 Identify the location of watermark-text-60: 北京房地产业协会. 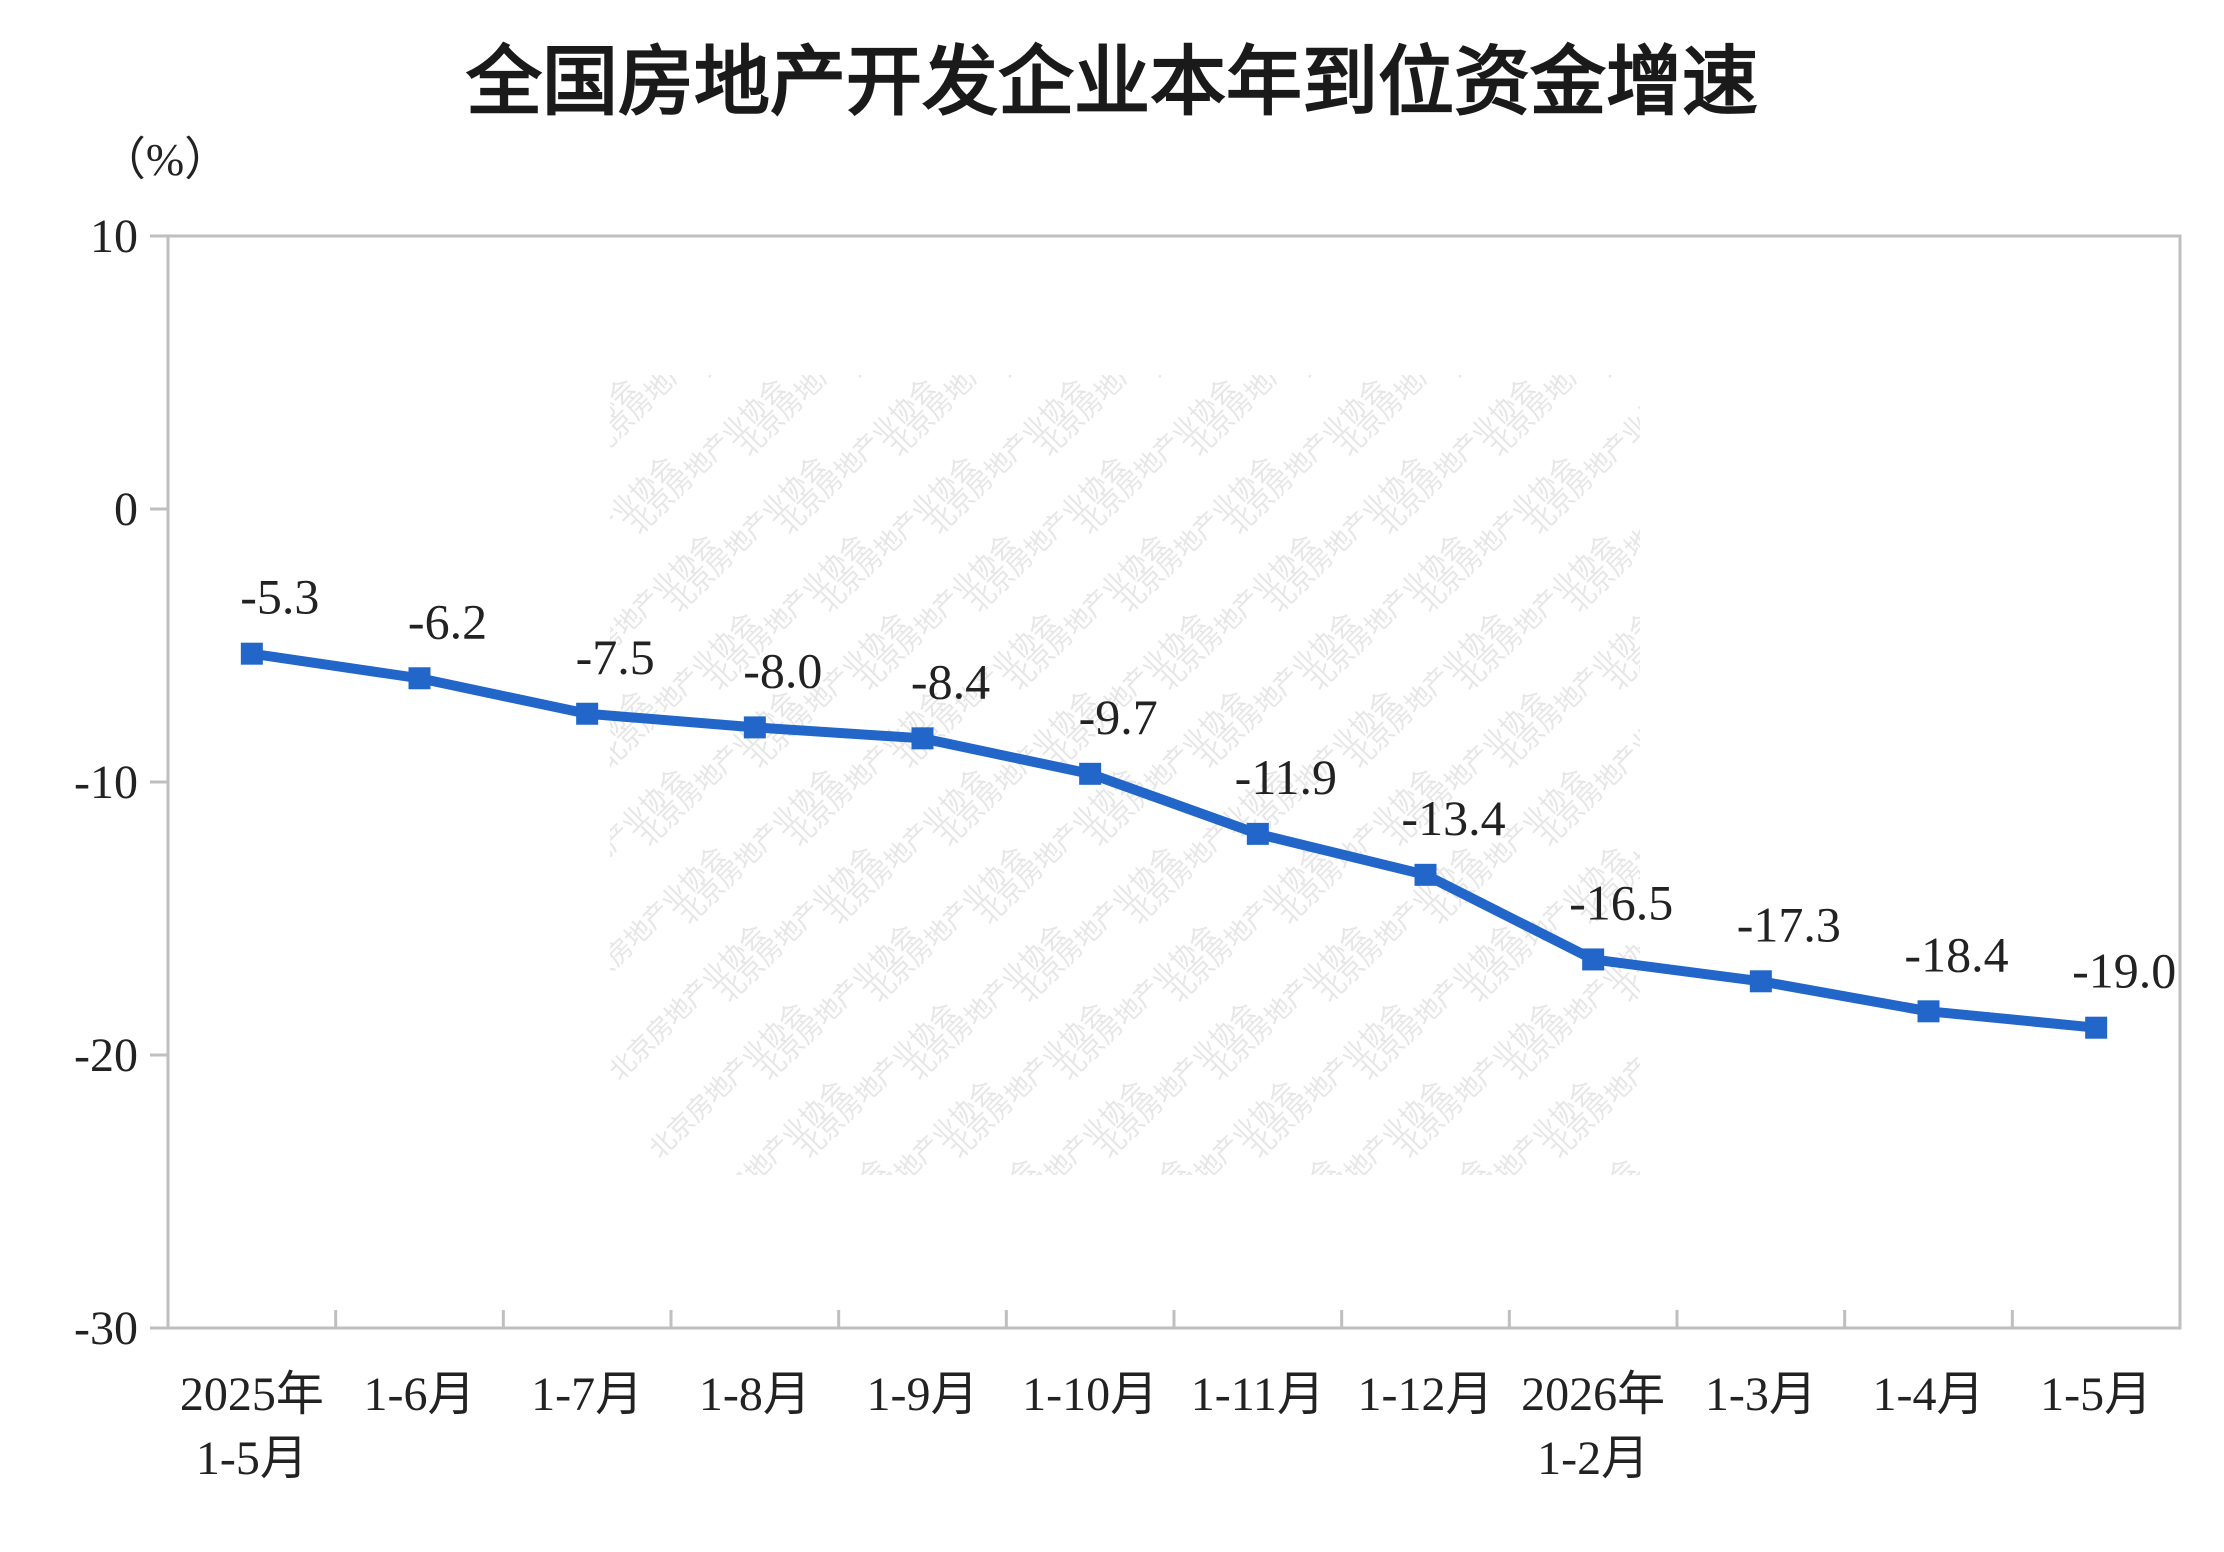
(928, 301).